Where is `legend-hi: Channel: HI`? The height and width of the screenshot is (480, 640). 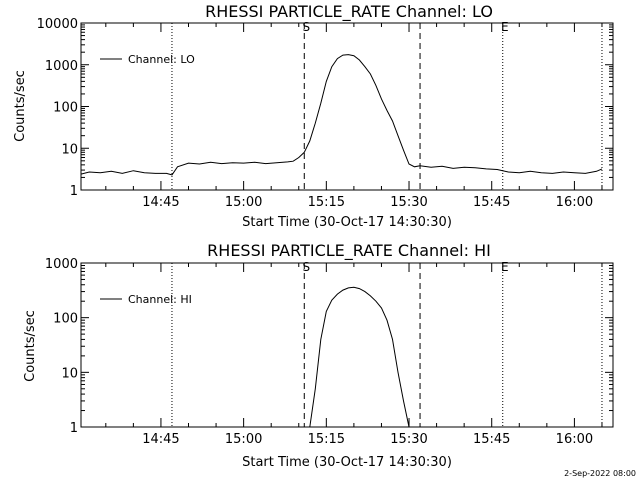 legend-hi: Channel: HI is located at coordinates (146, 299).